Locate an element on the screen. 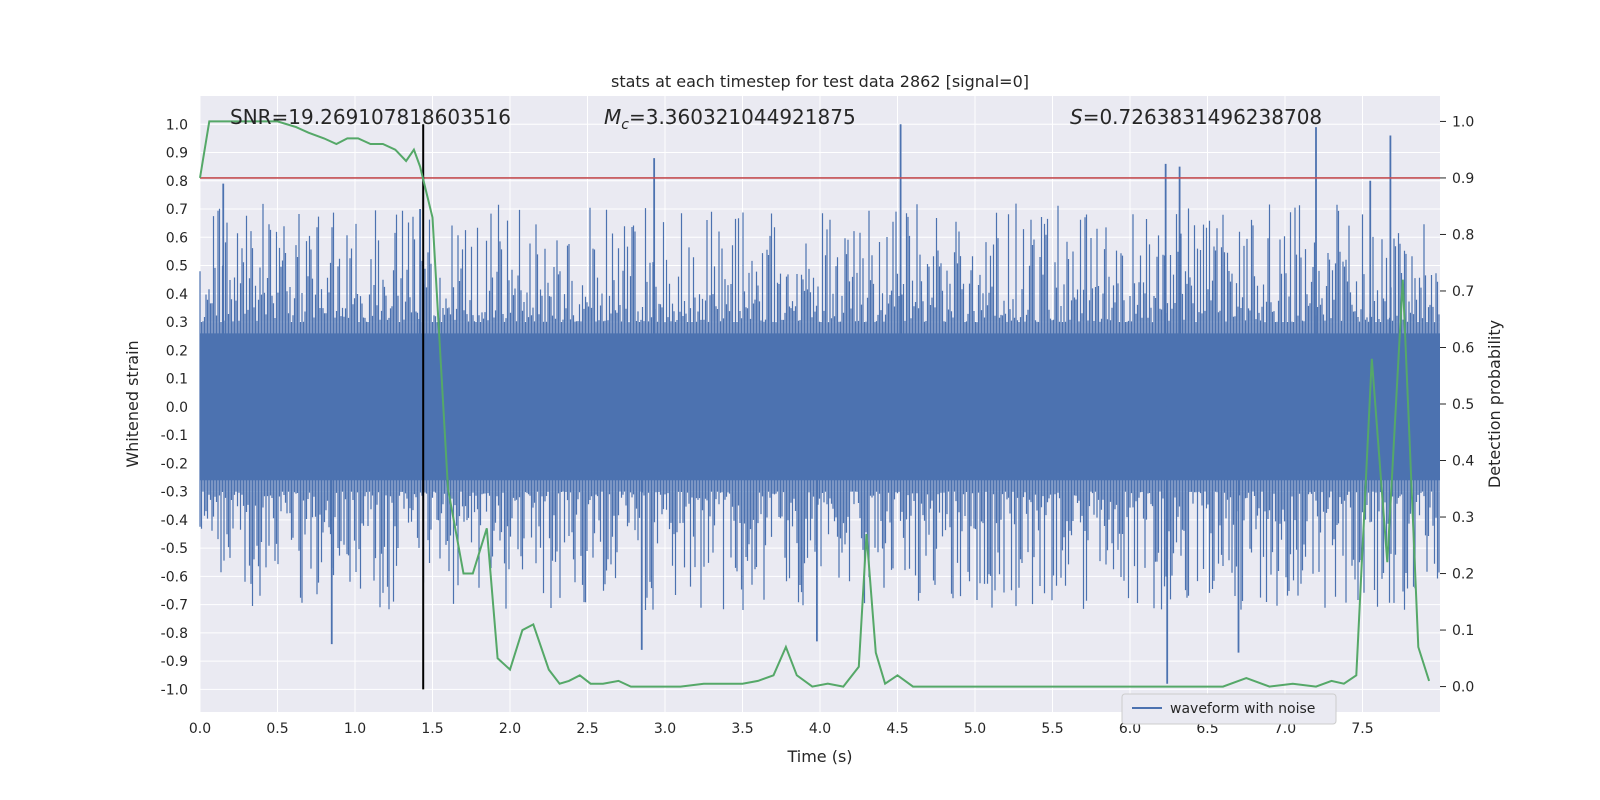  s-symbol: S is located at coordinates (1076, 117).